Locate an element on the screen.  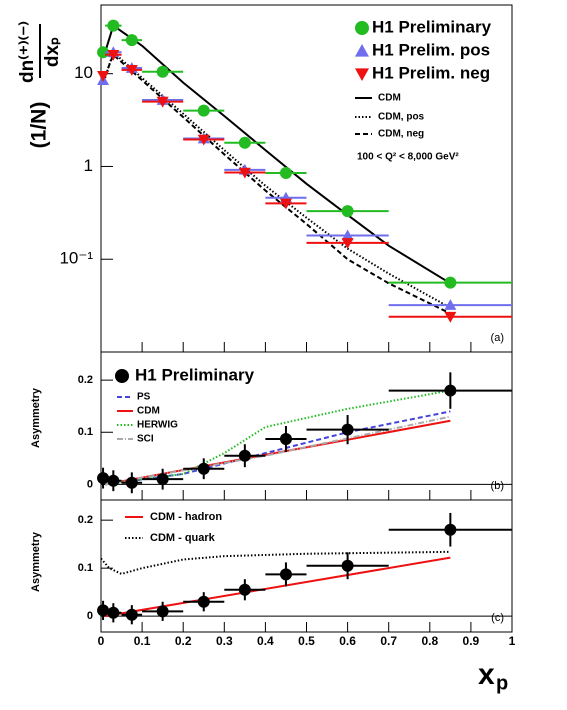
legend-label: SCI is located at coordinates (145, 439).